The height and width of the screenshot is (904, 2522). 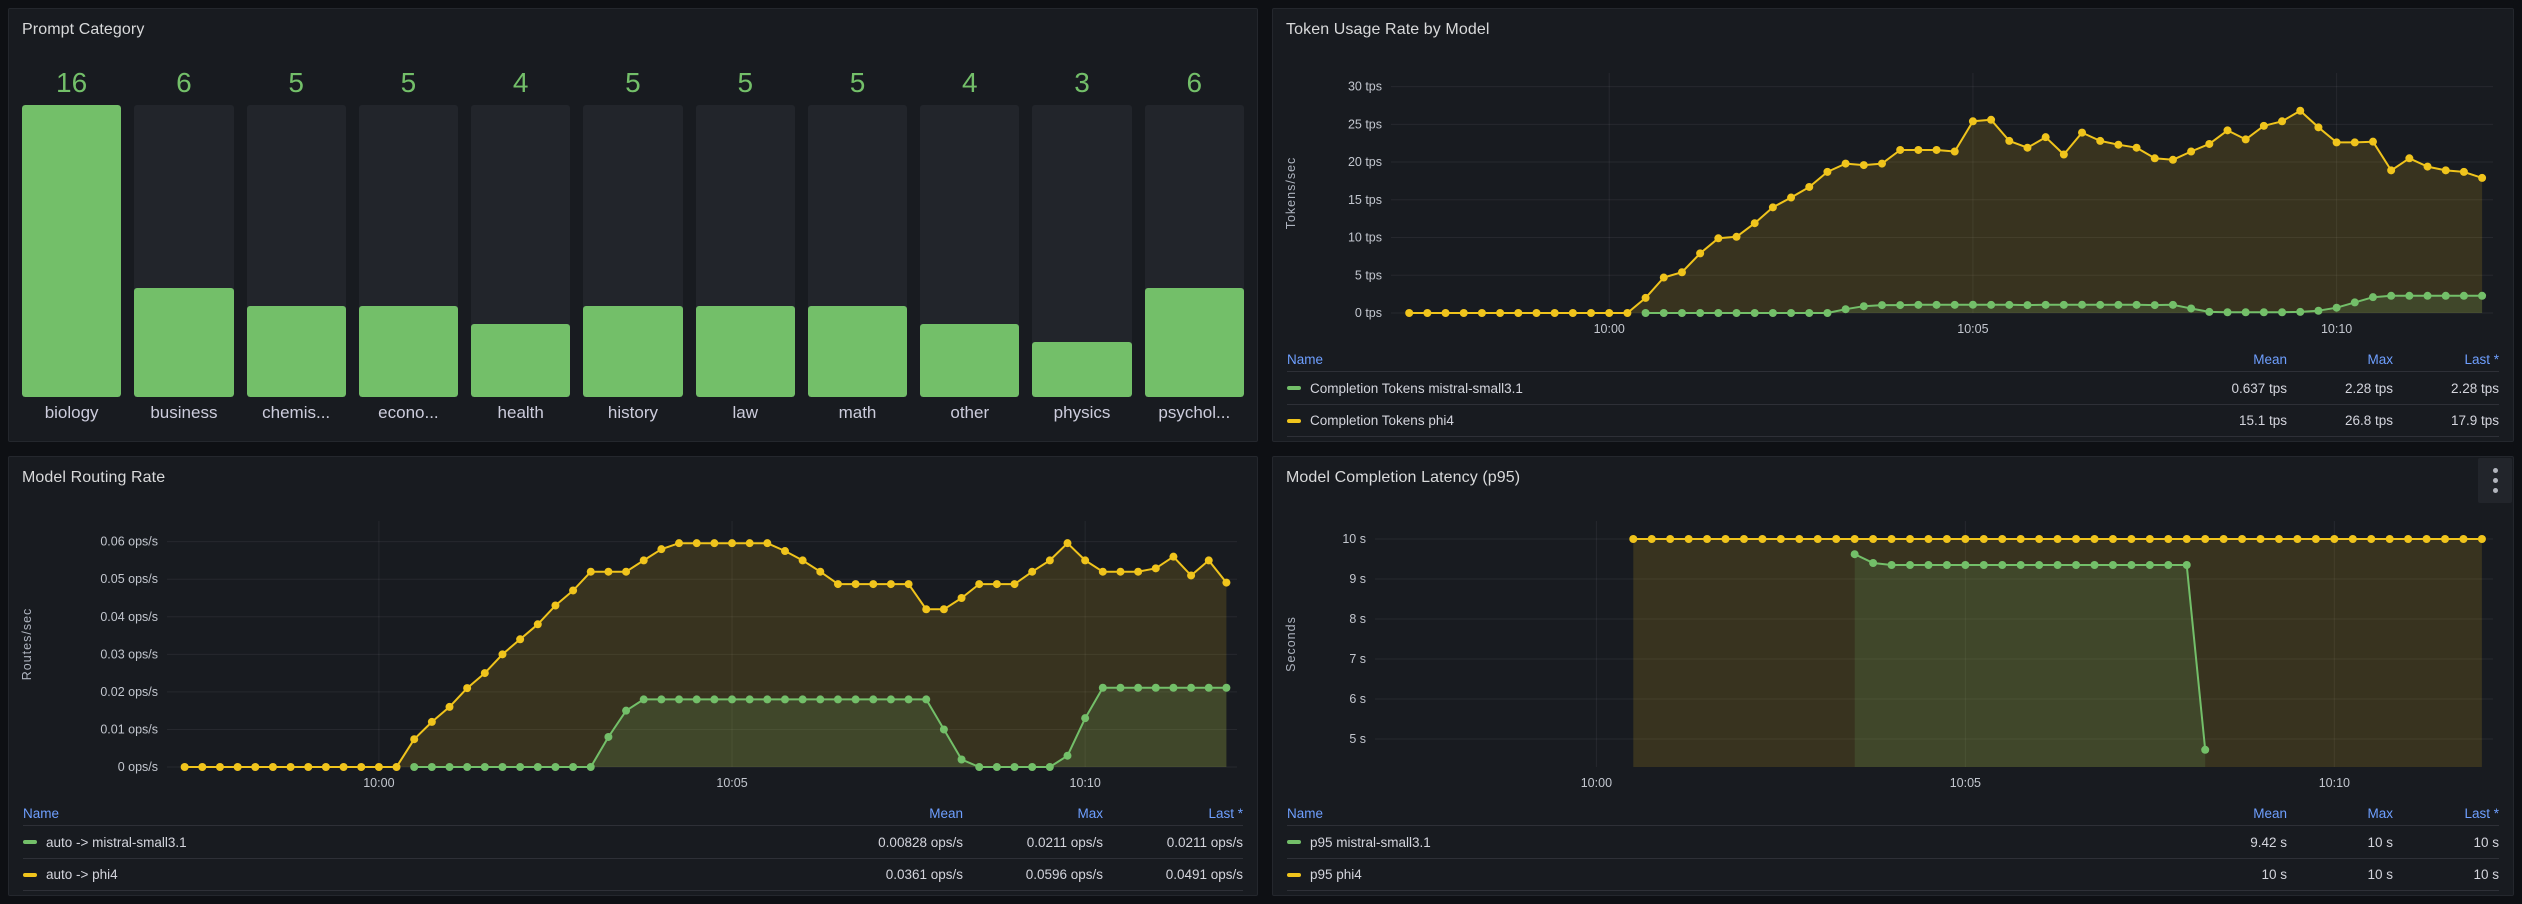 What do you see at coordinates (2368, 388) in the screenshot?
I see `legend-max-value: 2.28 tps` at bounding box center [2368, 388].